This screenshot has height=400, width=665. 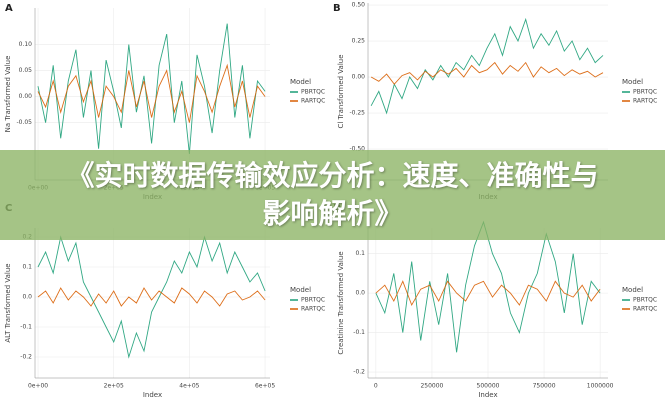 What do you see at coordinates (359, 41) in the screenshot?
I see `y-tick-label: 0.25` at bounding box center [359, 41].